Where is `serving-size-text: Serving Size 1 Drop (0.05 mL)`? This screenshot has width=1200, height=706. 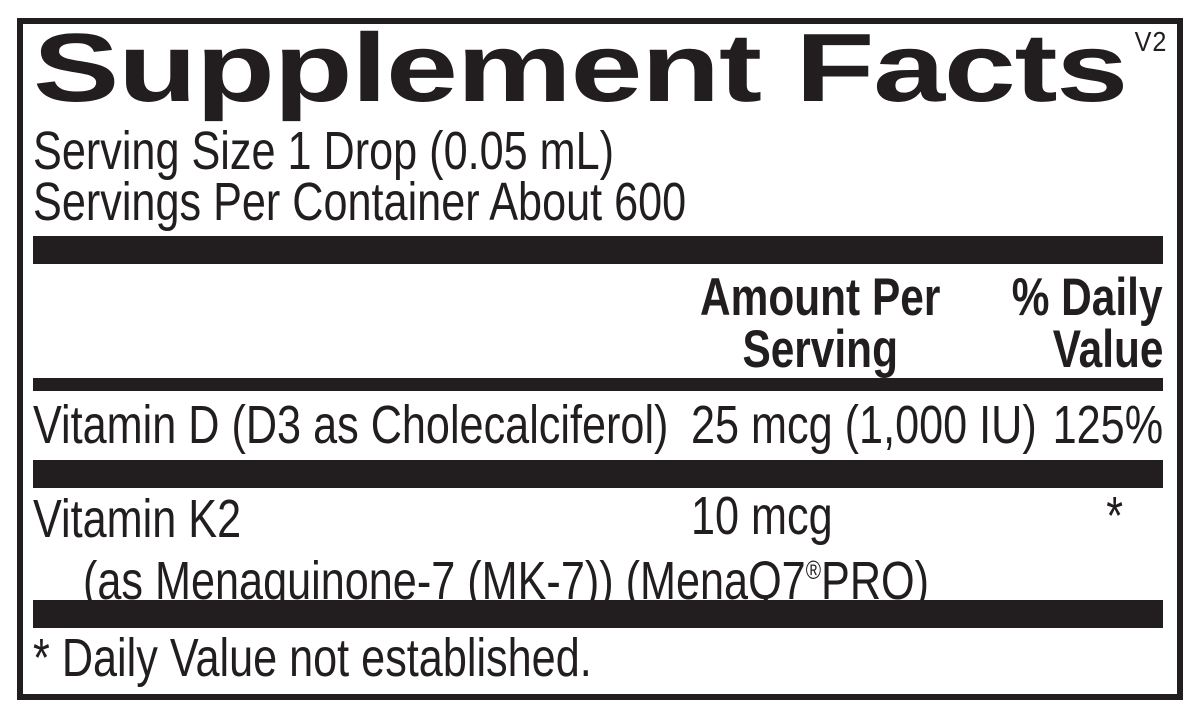 serving-size-text: Serving Size 1 Drop (0.05 mL) is located at coordinates (324, 151).